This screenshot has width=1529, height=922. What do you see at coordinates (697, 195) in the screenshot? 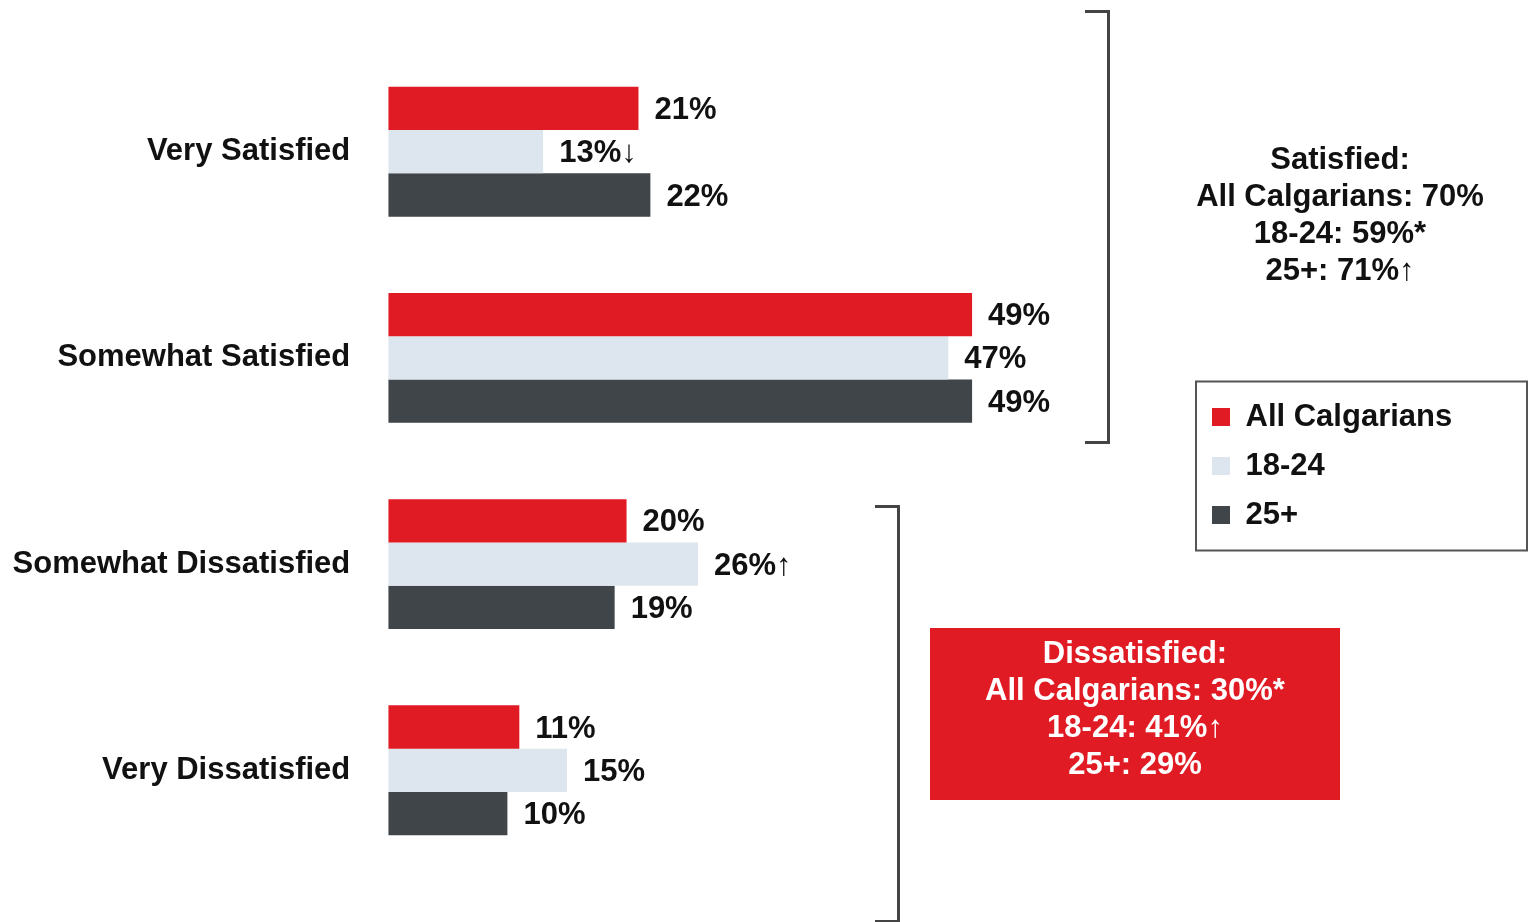
I see `data-label: 22%` at bounding box center [697, 195].